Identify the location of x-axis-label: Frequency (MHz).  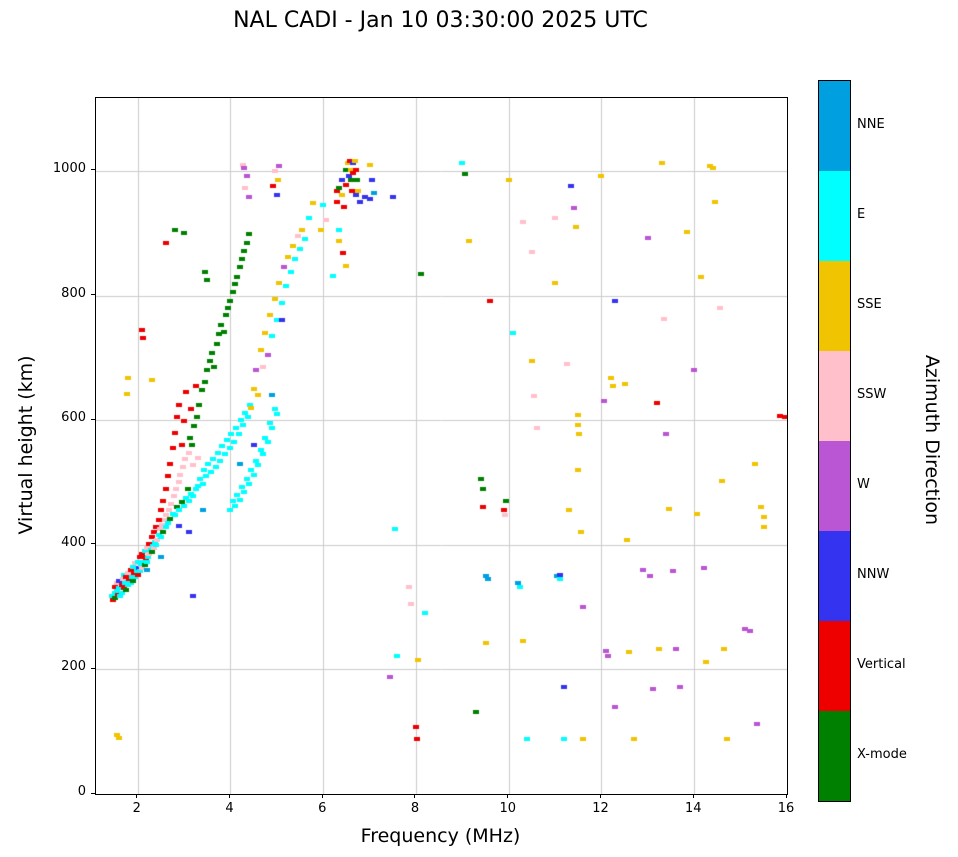
(440, 836).